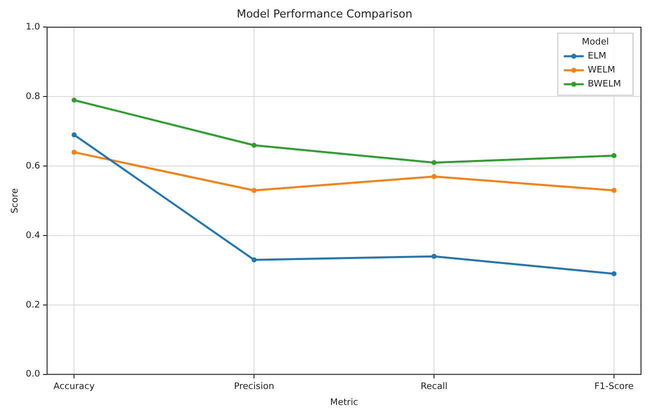 This screenshot has width=651, height=412. What do you see at coordinates (604, 85) in the screenshot?
I see `legend-label: BWELM` at bounding box center [604, 85].